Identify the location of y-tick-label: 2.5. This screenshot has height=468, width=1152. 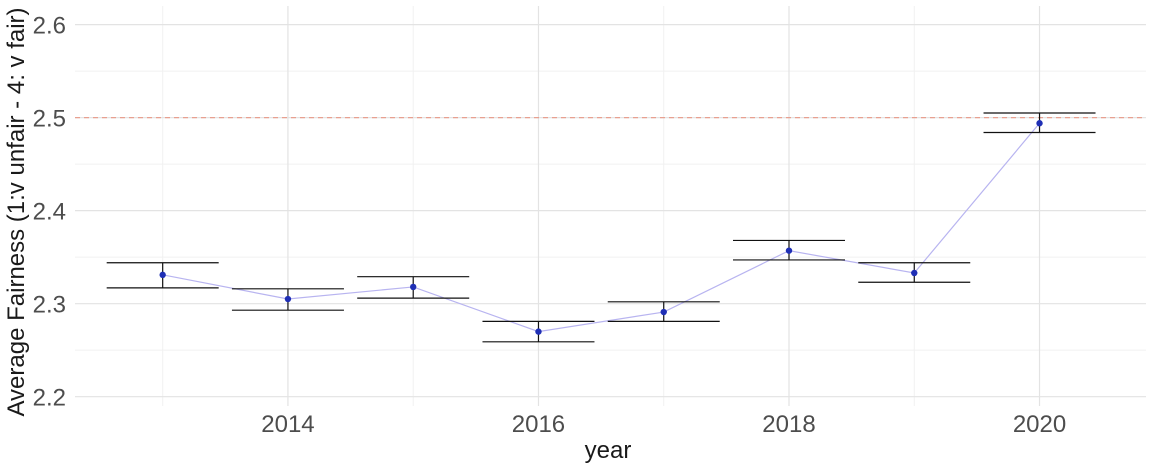
(49, 119).